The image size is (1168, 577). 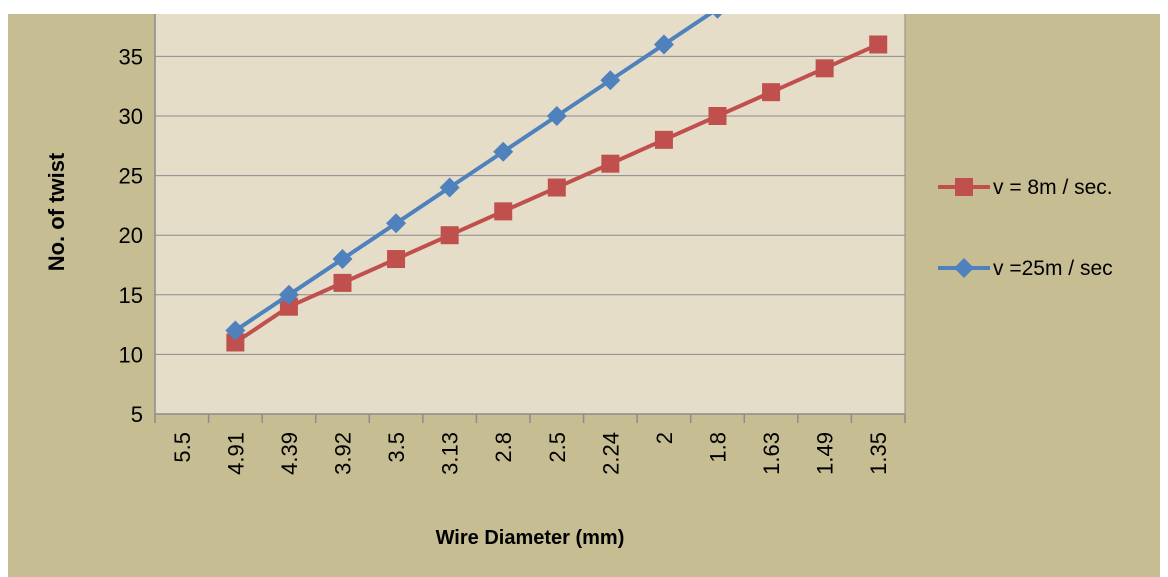 I want to click on x-axis-title: Wire Diameter (mm), so click(x=530, y=538).